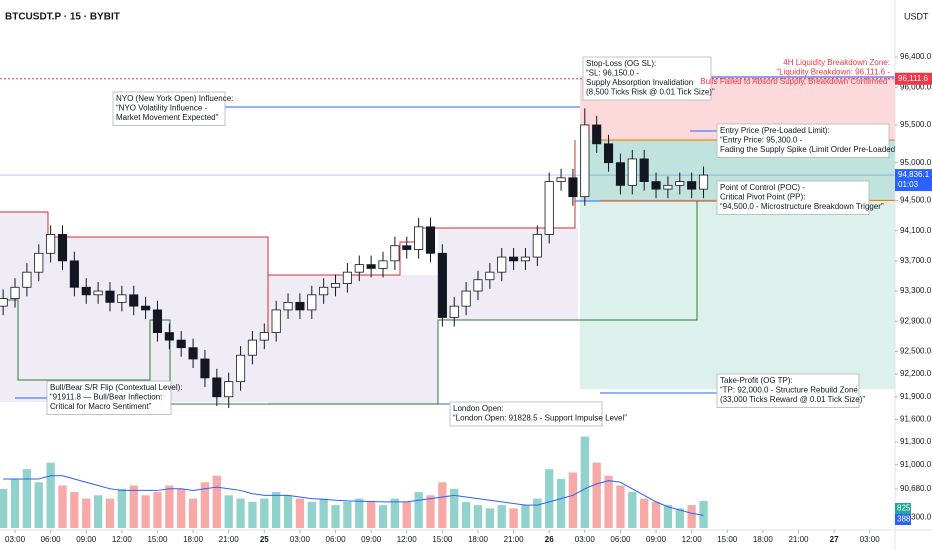 This screenshot has height=550, width=932. Describe the element at coordinates (916, 373) in the screenshot. I see `y-tick-label: 92,200.0` at that location.